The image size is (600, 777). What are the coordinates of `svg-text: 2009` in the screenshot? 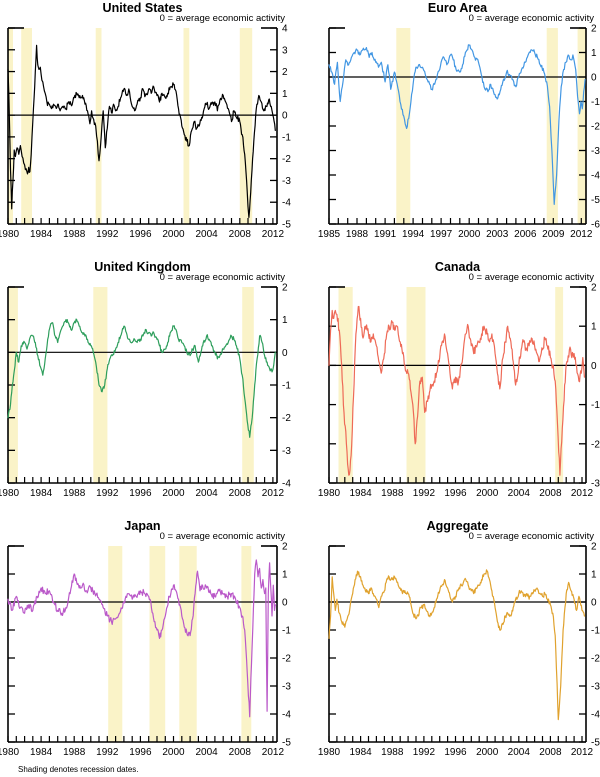 It's located at (553, 234).